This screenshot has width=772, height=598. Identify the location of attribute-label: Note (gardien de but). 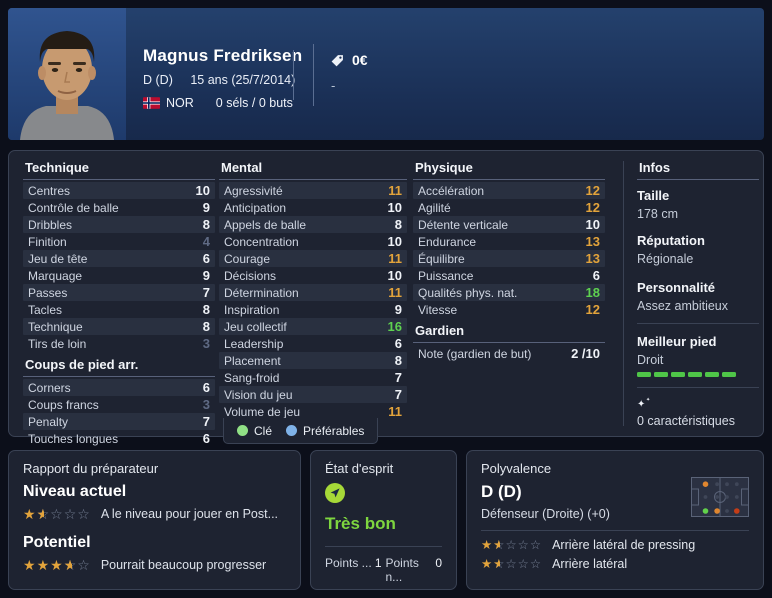
(475, 353).